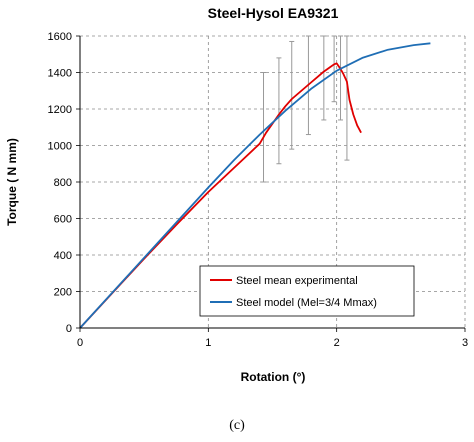 The image size is (474, 442). I want to click on legend-label-experimental: Steel mean experimental, so click(297, 281).